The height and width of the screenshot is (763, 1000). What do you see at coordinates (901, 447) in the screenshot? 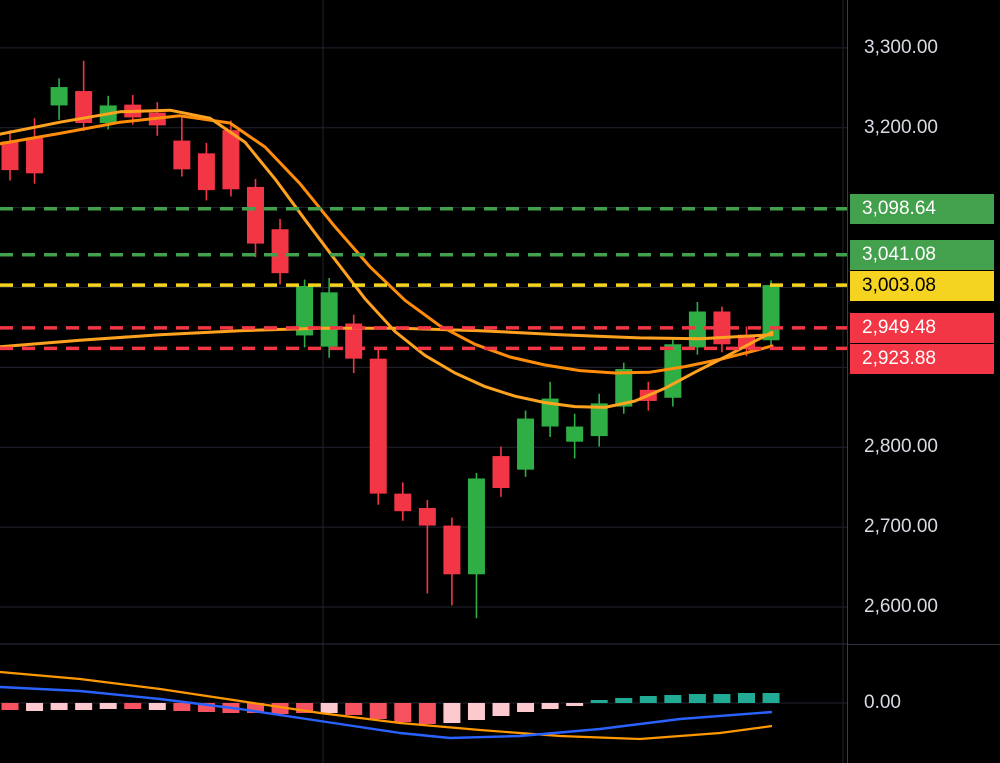
I see `price-axis-label: 2,800.00` at bounding box center [901, 447].